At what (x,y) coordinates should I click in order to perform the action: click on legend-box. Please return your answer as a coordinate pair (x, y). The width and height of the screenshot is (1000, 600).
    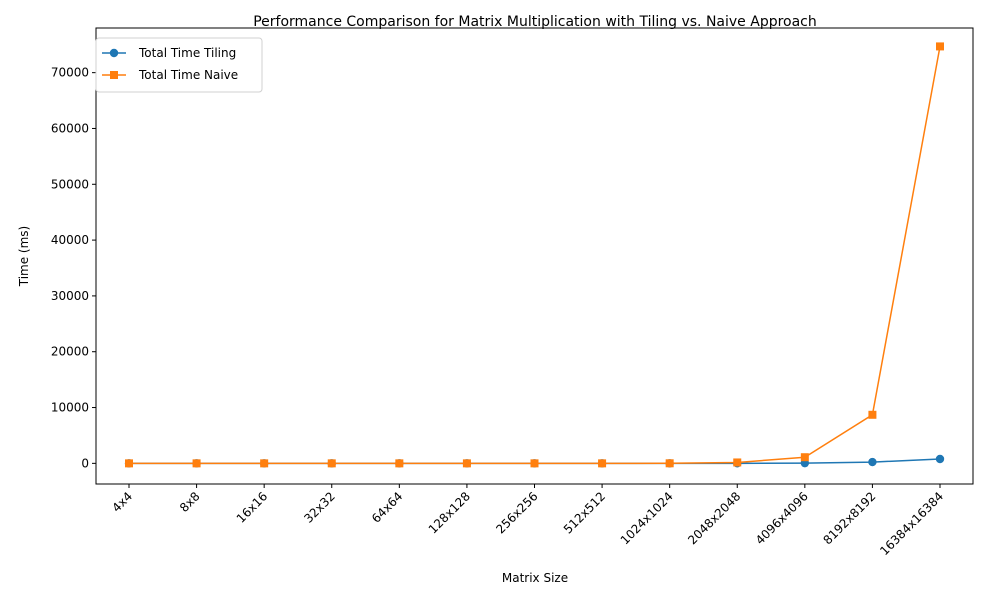
    Looking at the image, I should click on (179, 65).